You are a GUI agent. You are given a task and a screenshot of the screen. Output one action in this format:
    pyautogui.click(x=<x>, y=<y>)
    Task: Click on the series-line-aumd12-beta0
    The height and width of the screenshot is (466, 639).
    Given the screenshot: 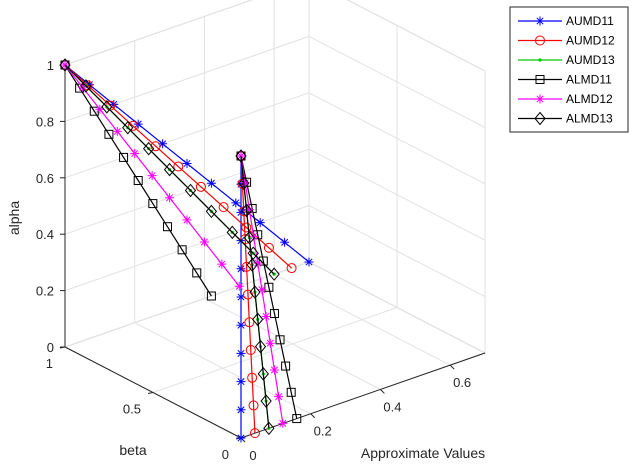 What is the action you would take?
    pyautogui.click(x=248, y=294)
    